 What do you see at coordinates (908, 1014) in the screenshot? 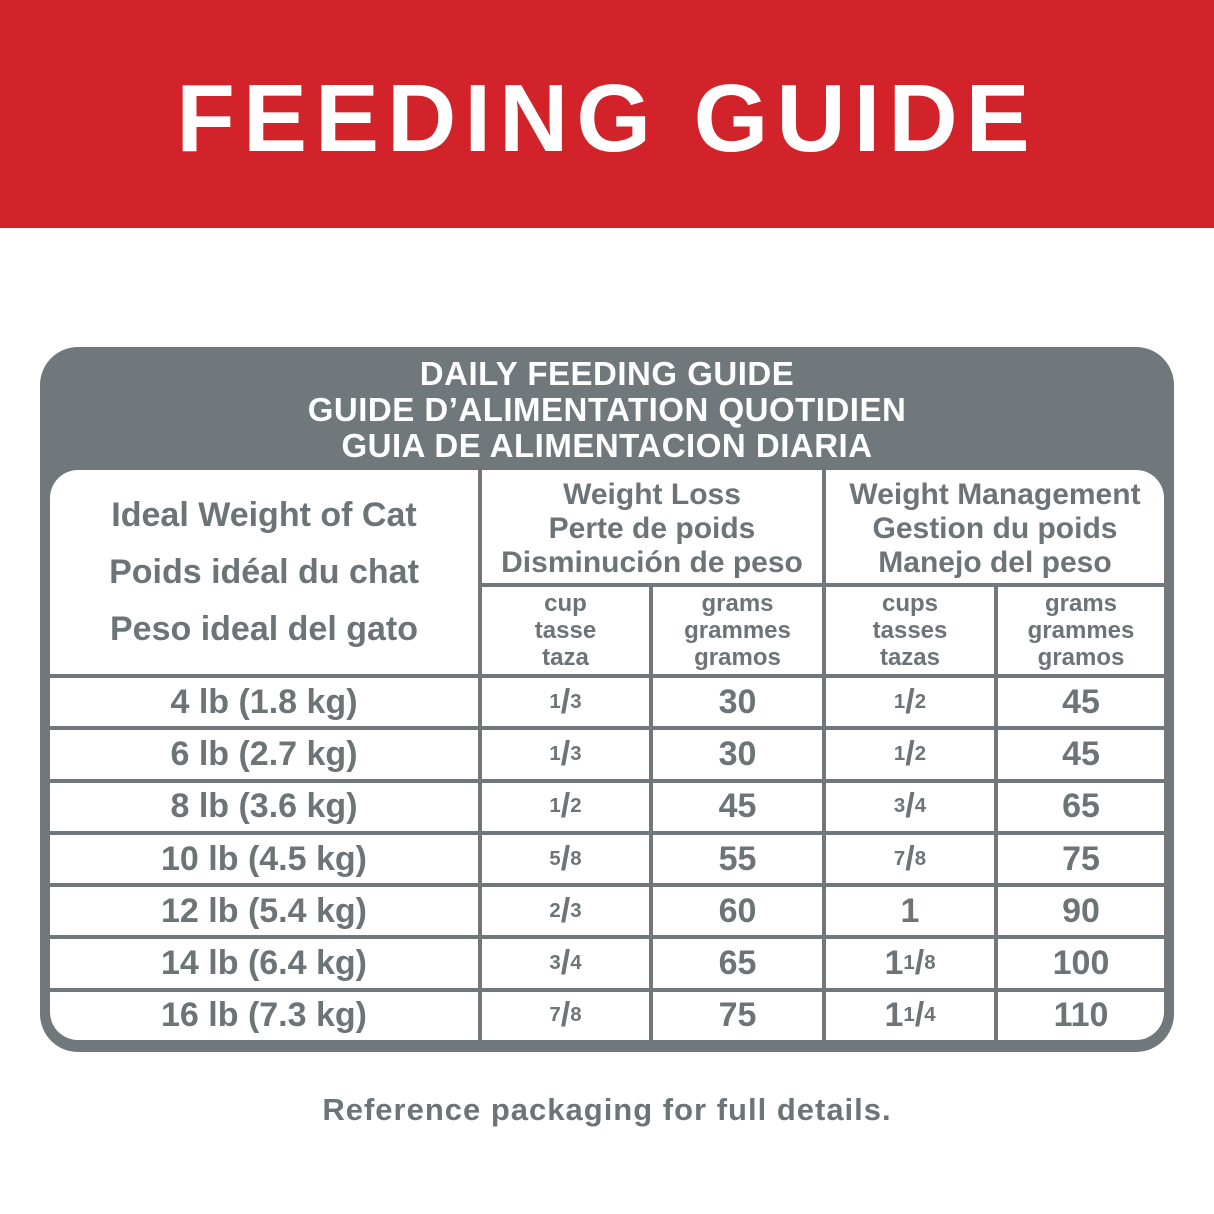
I see `cell-weight-management-cups: 1 1/4` at bounding box center [908, 1014].